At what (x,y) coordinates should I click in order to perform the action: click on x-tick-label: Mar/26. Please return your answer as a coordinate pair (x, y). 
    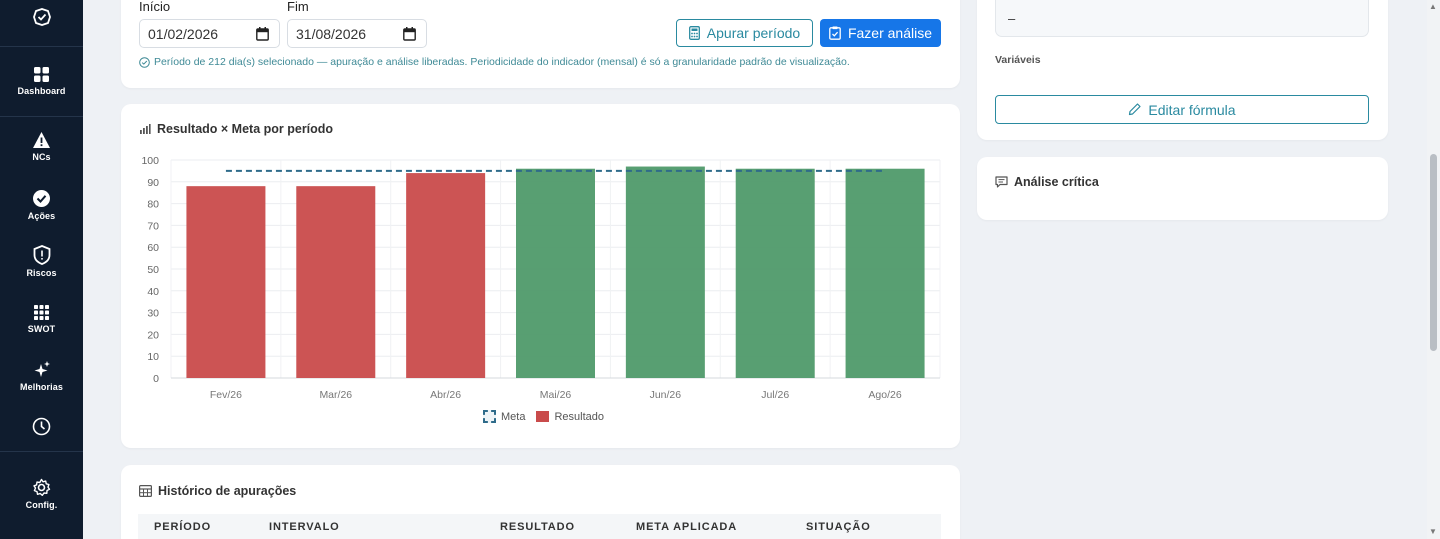
    Looking at the image, I should click on (335, 395).